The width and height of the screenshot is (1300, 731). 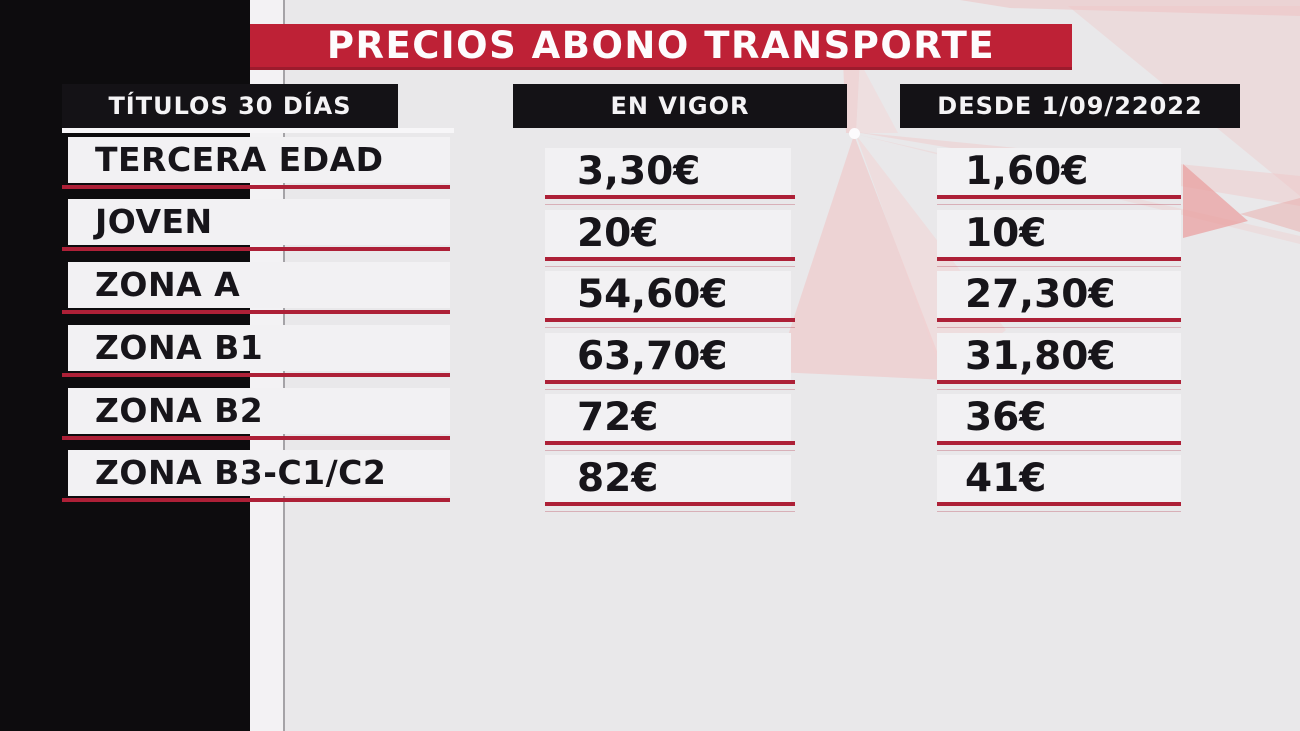 I want to click on column-header-en-vigor-label: EN VIGOR, so click(x=680, y=106).